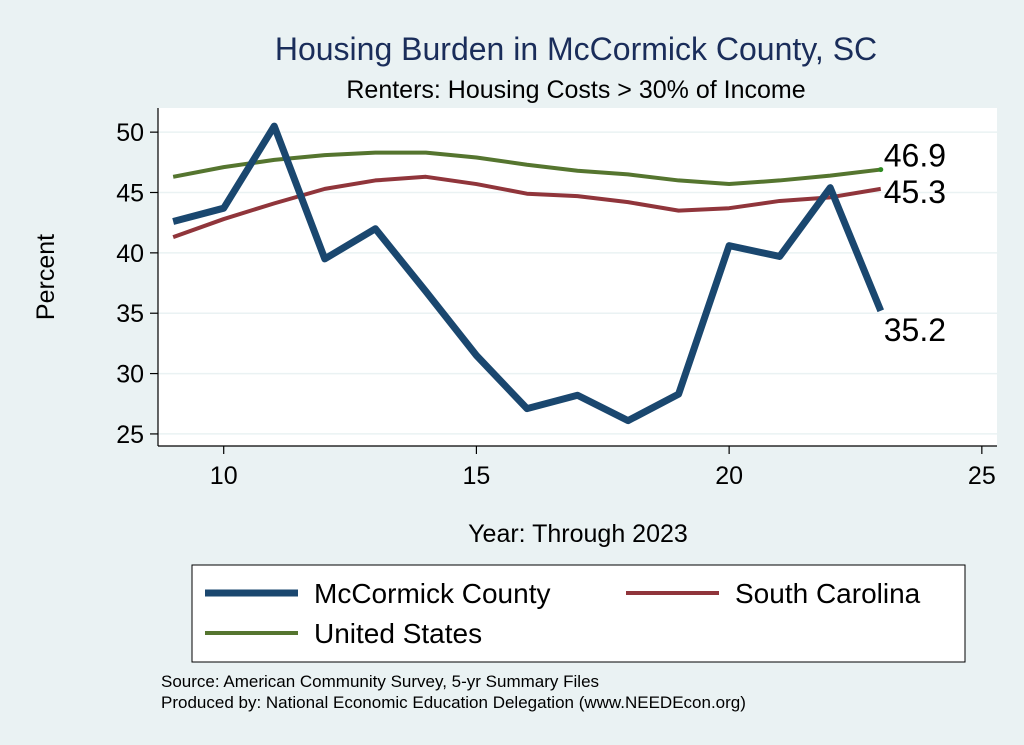 The height and width of the screenshot is (745, 1024). I want to click on chart-title: Housing Burden in McCormick County, SC, so click(576, 49).